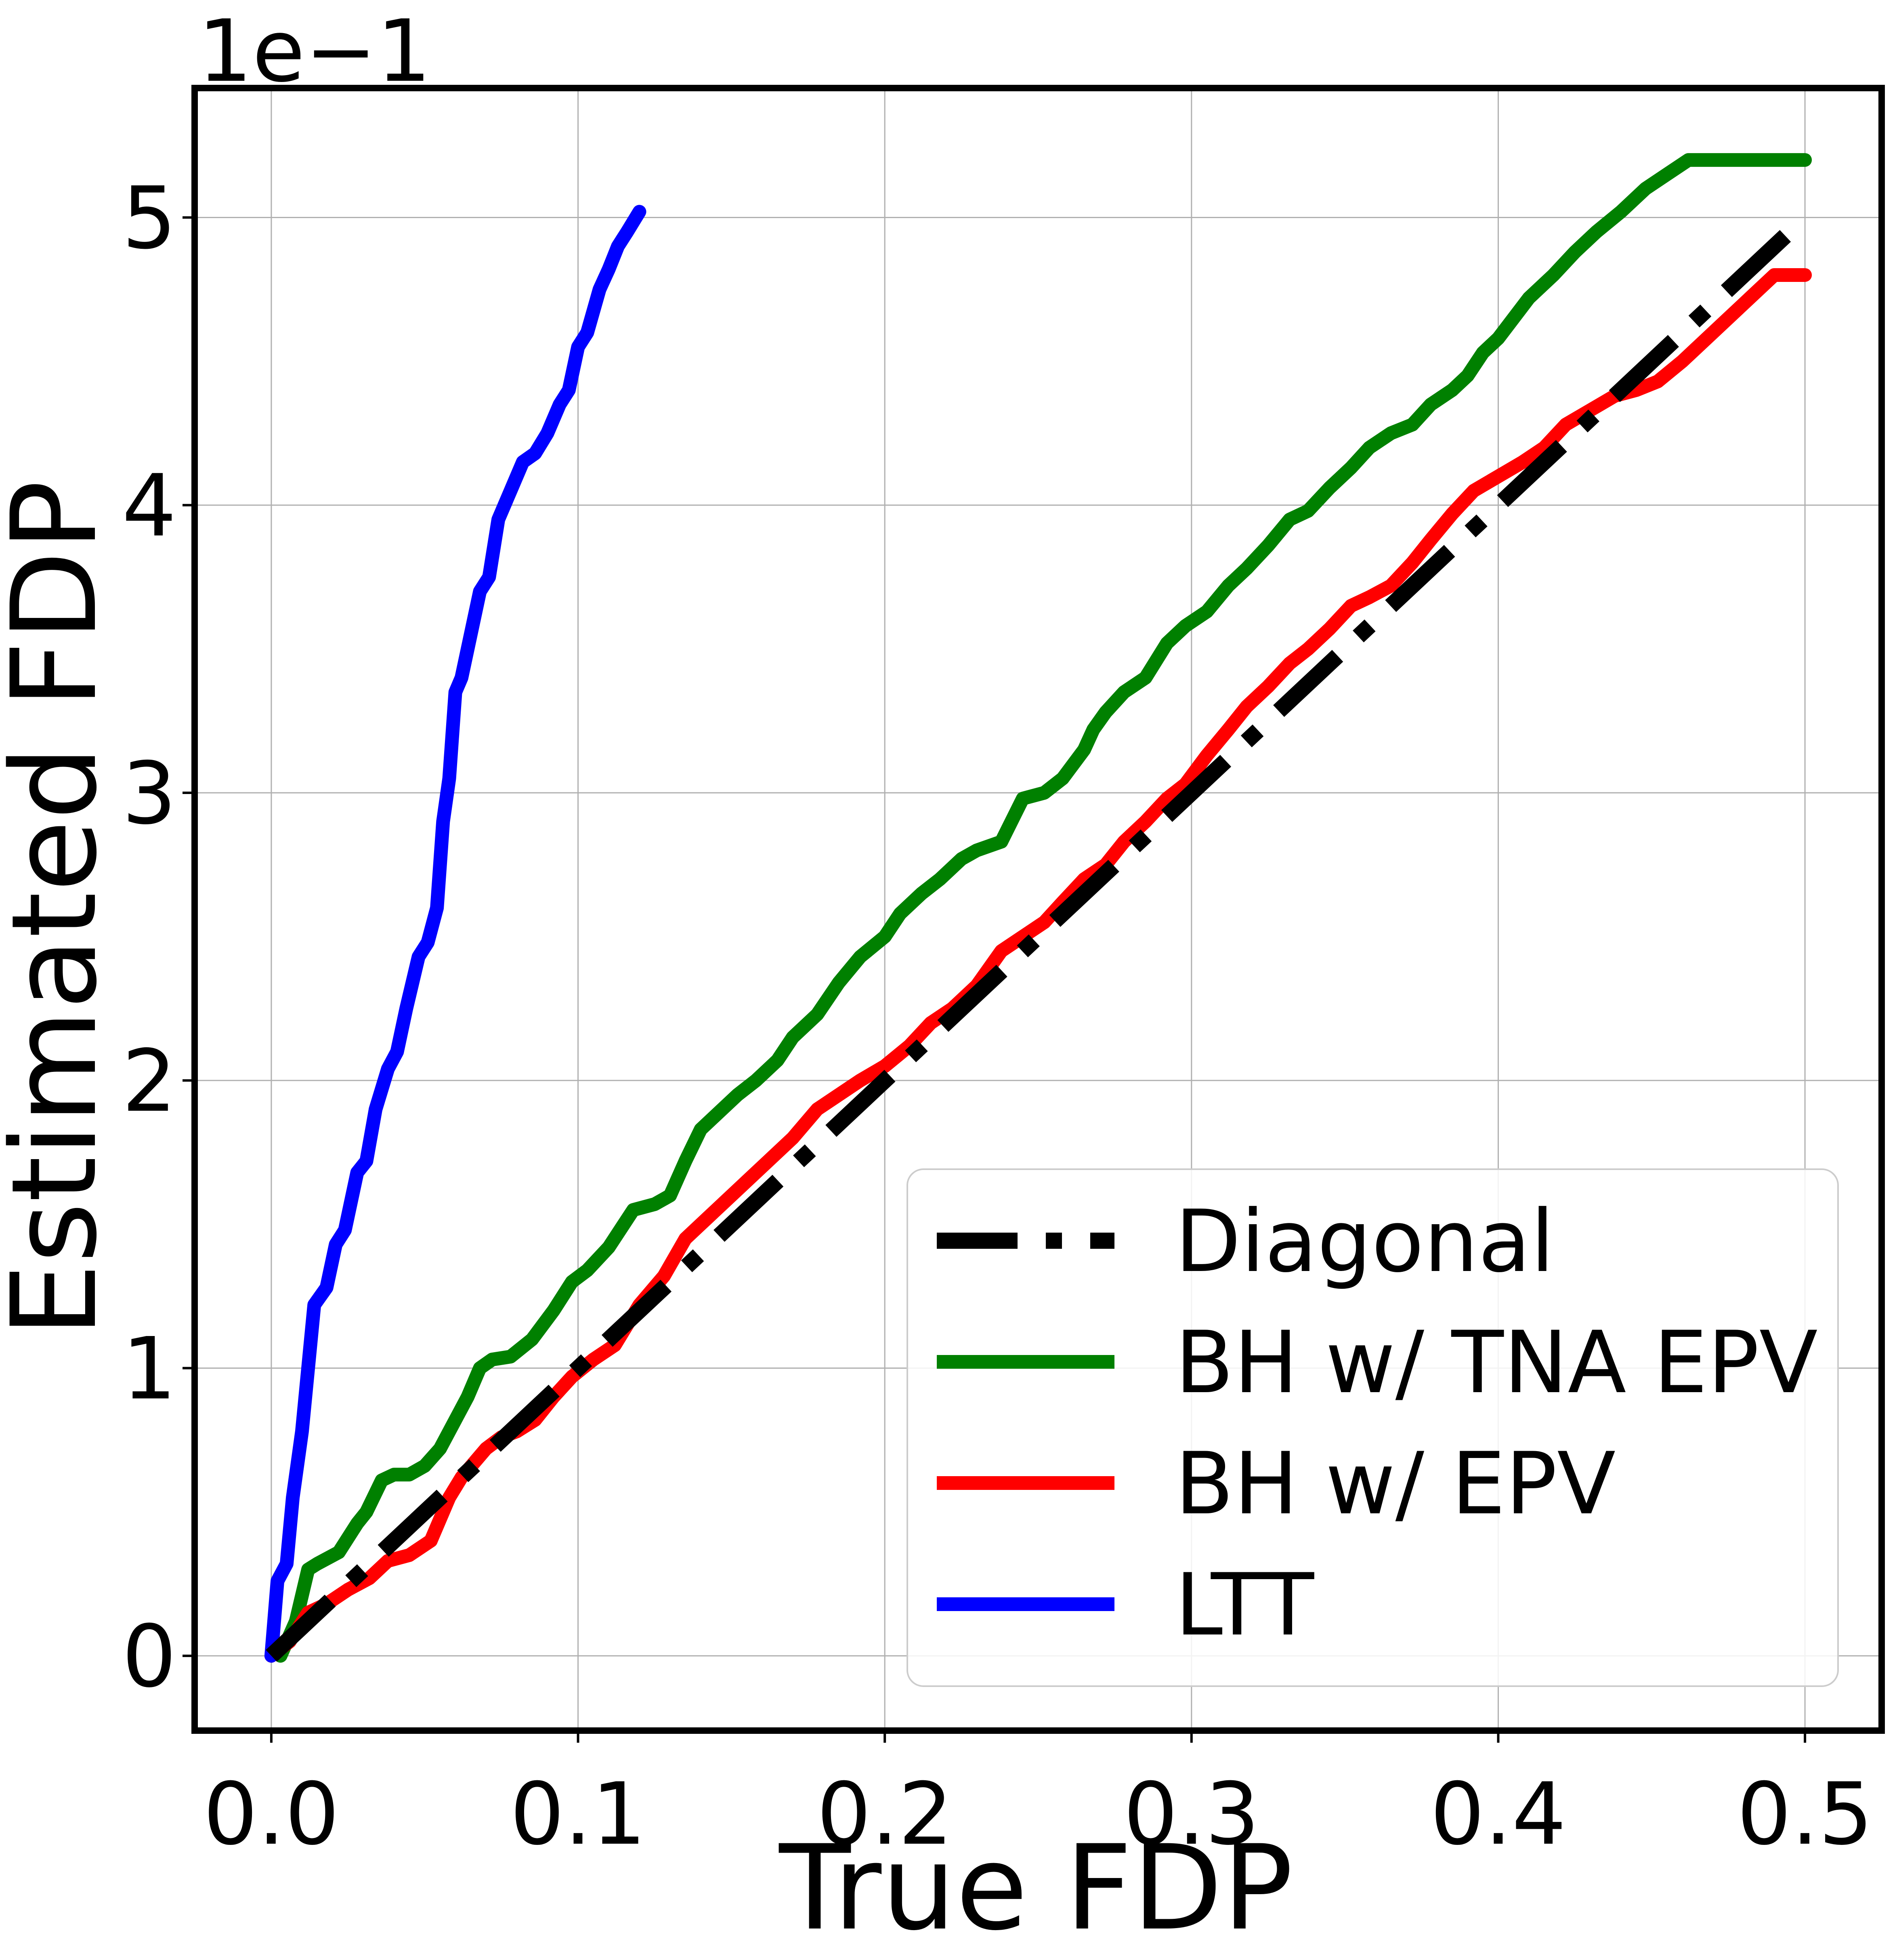  What do you see at coordinates (1365, 1241) in the screenshot?
I see `legend-label-diagonal: Diagonal` at bounding box center [1365, 1241].